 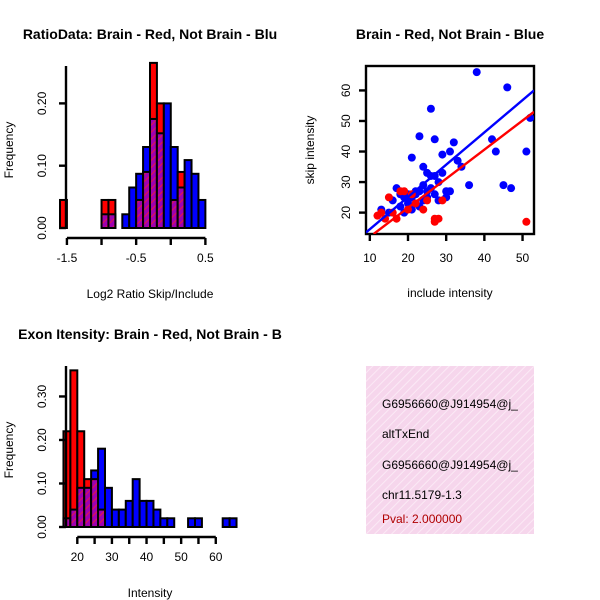 I want to click on exon-x-tick-label: 30, so click(x=112, y=557).